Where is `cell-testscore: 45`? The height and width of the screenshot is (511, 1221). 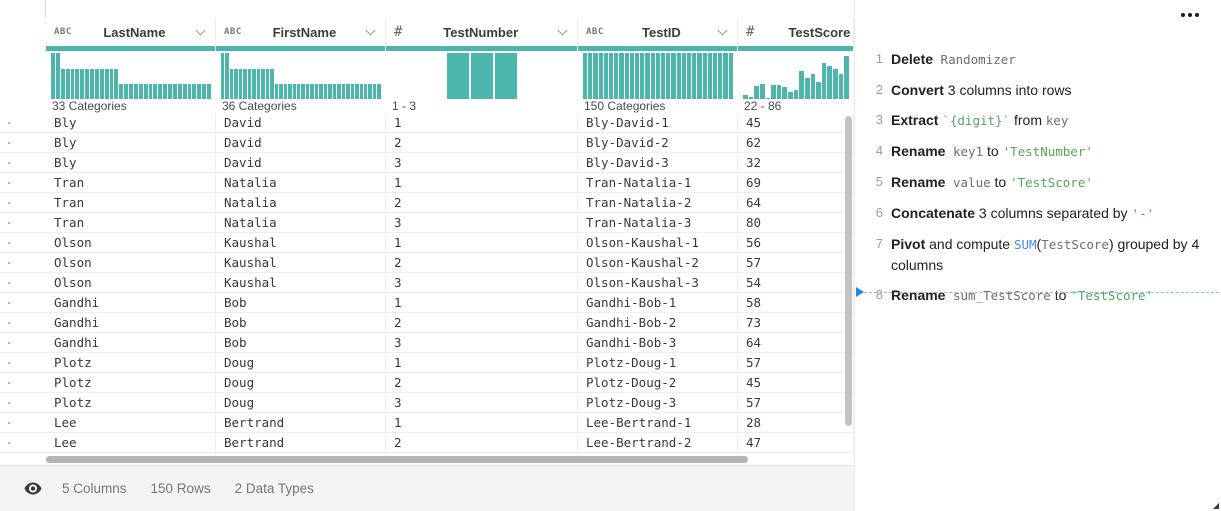
cell-testscore: 45 is located at coordinates (796, 122).